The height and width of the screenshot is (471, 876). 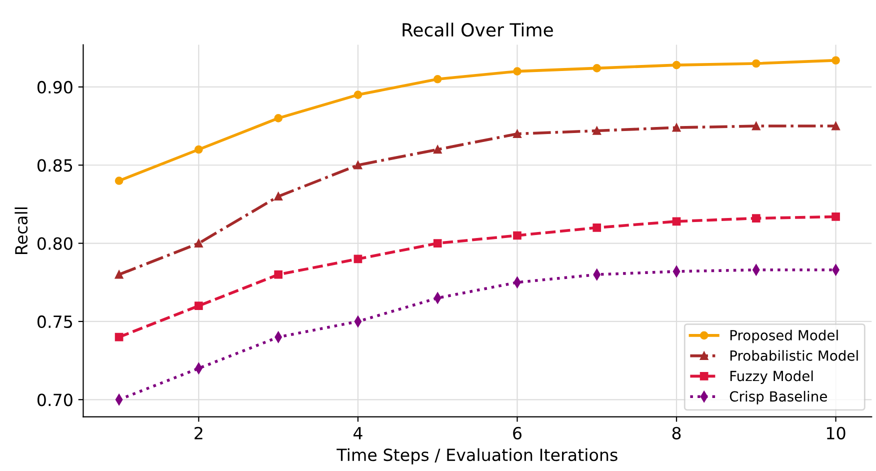 I want to click on x-tick-label: 2, so click(x=198, y=433).